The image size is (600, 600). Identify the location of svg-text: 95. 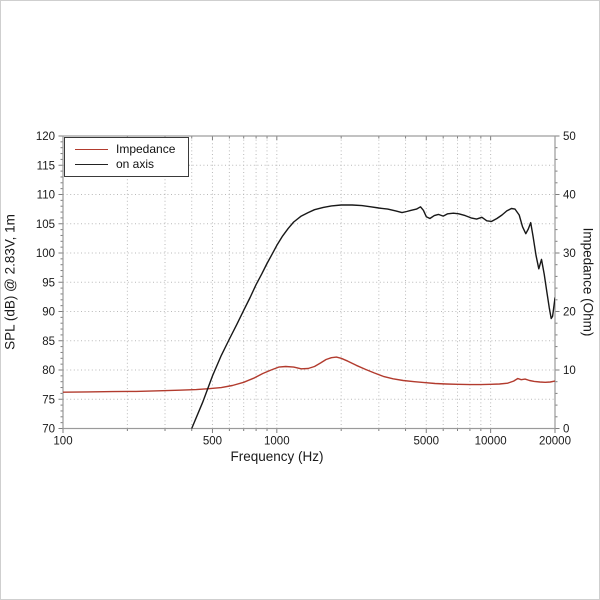
(48, 283).